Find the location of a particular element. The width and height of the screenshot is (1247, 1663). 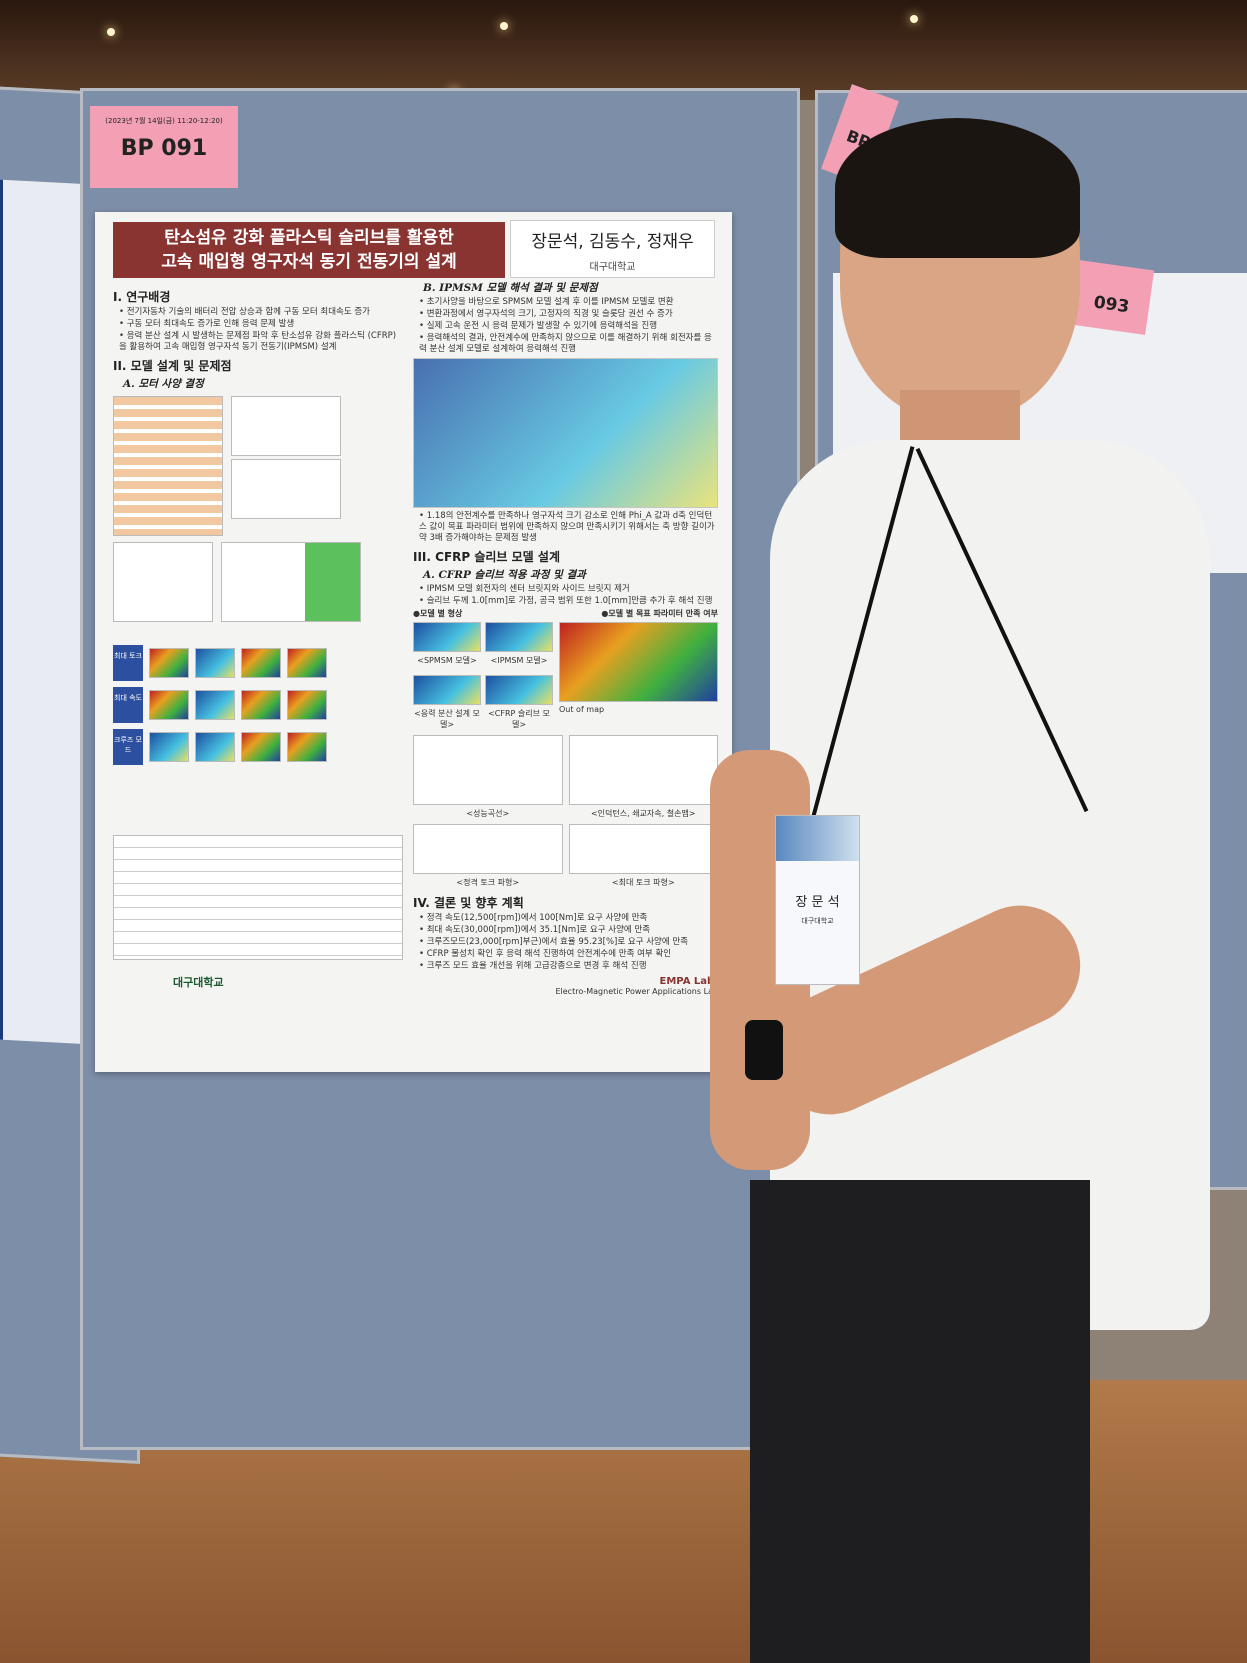

caption: <정격 토크 파형> is located at coordinates (488, 882).